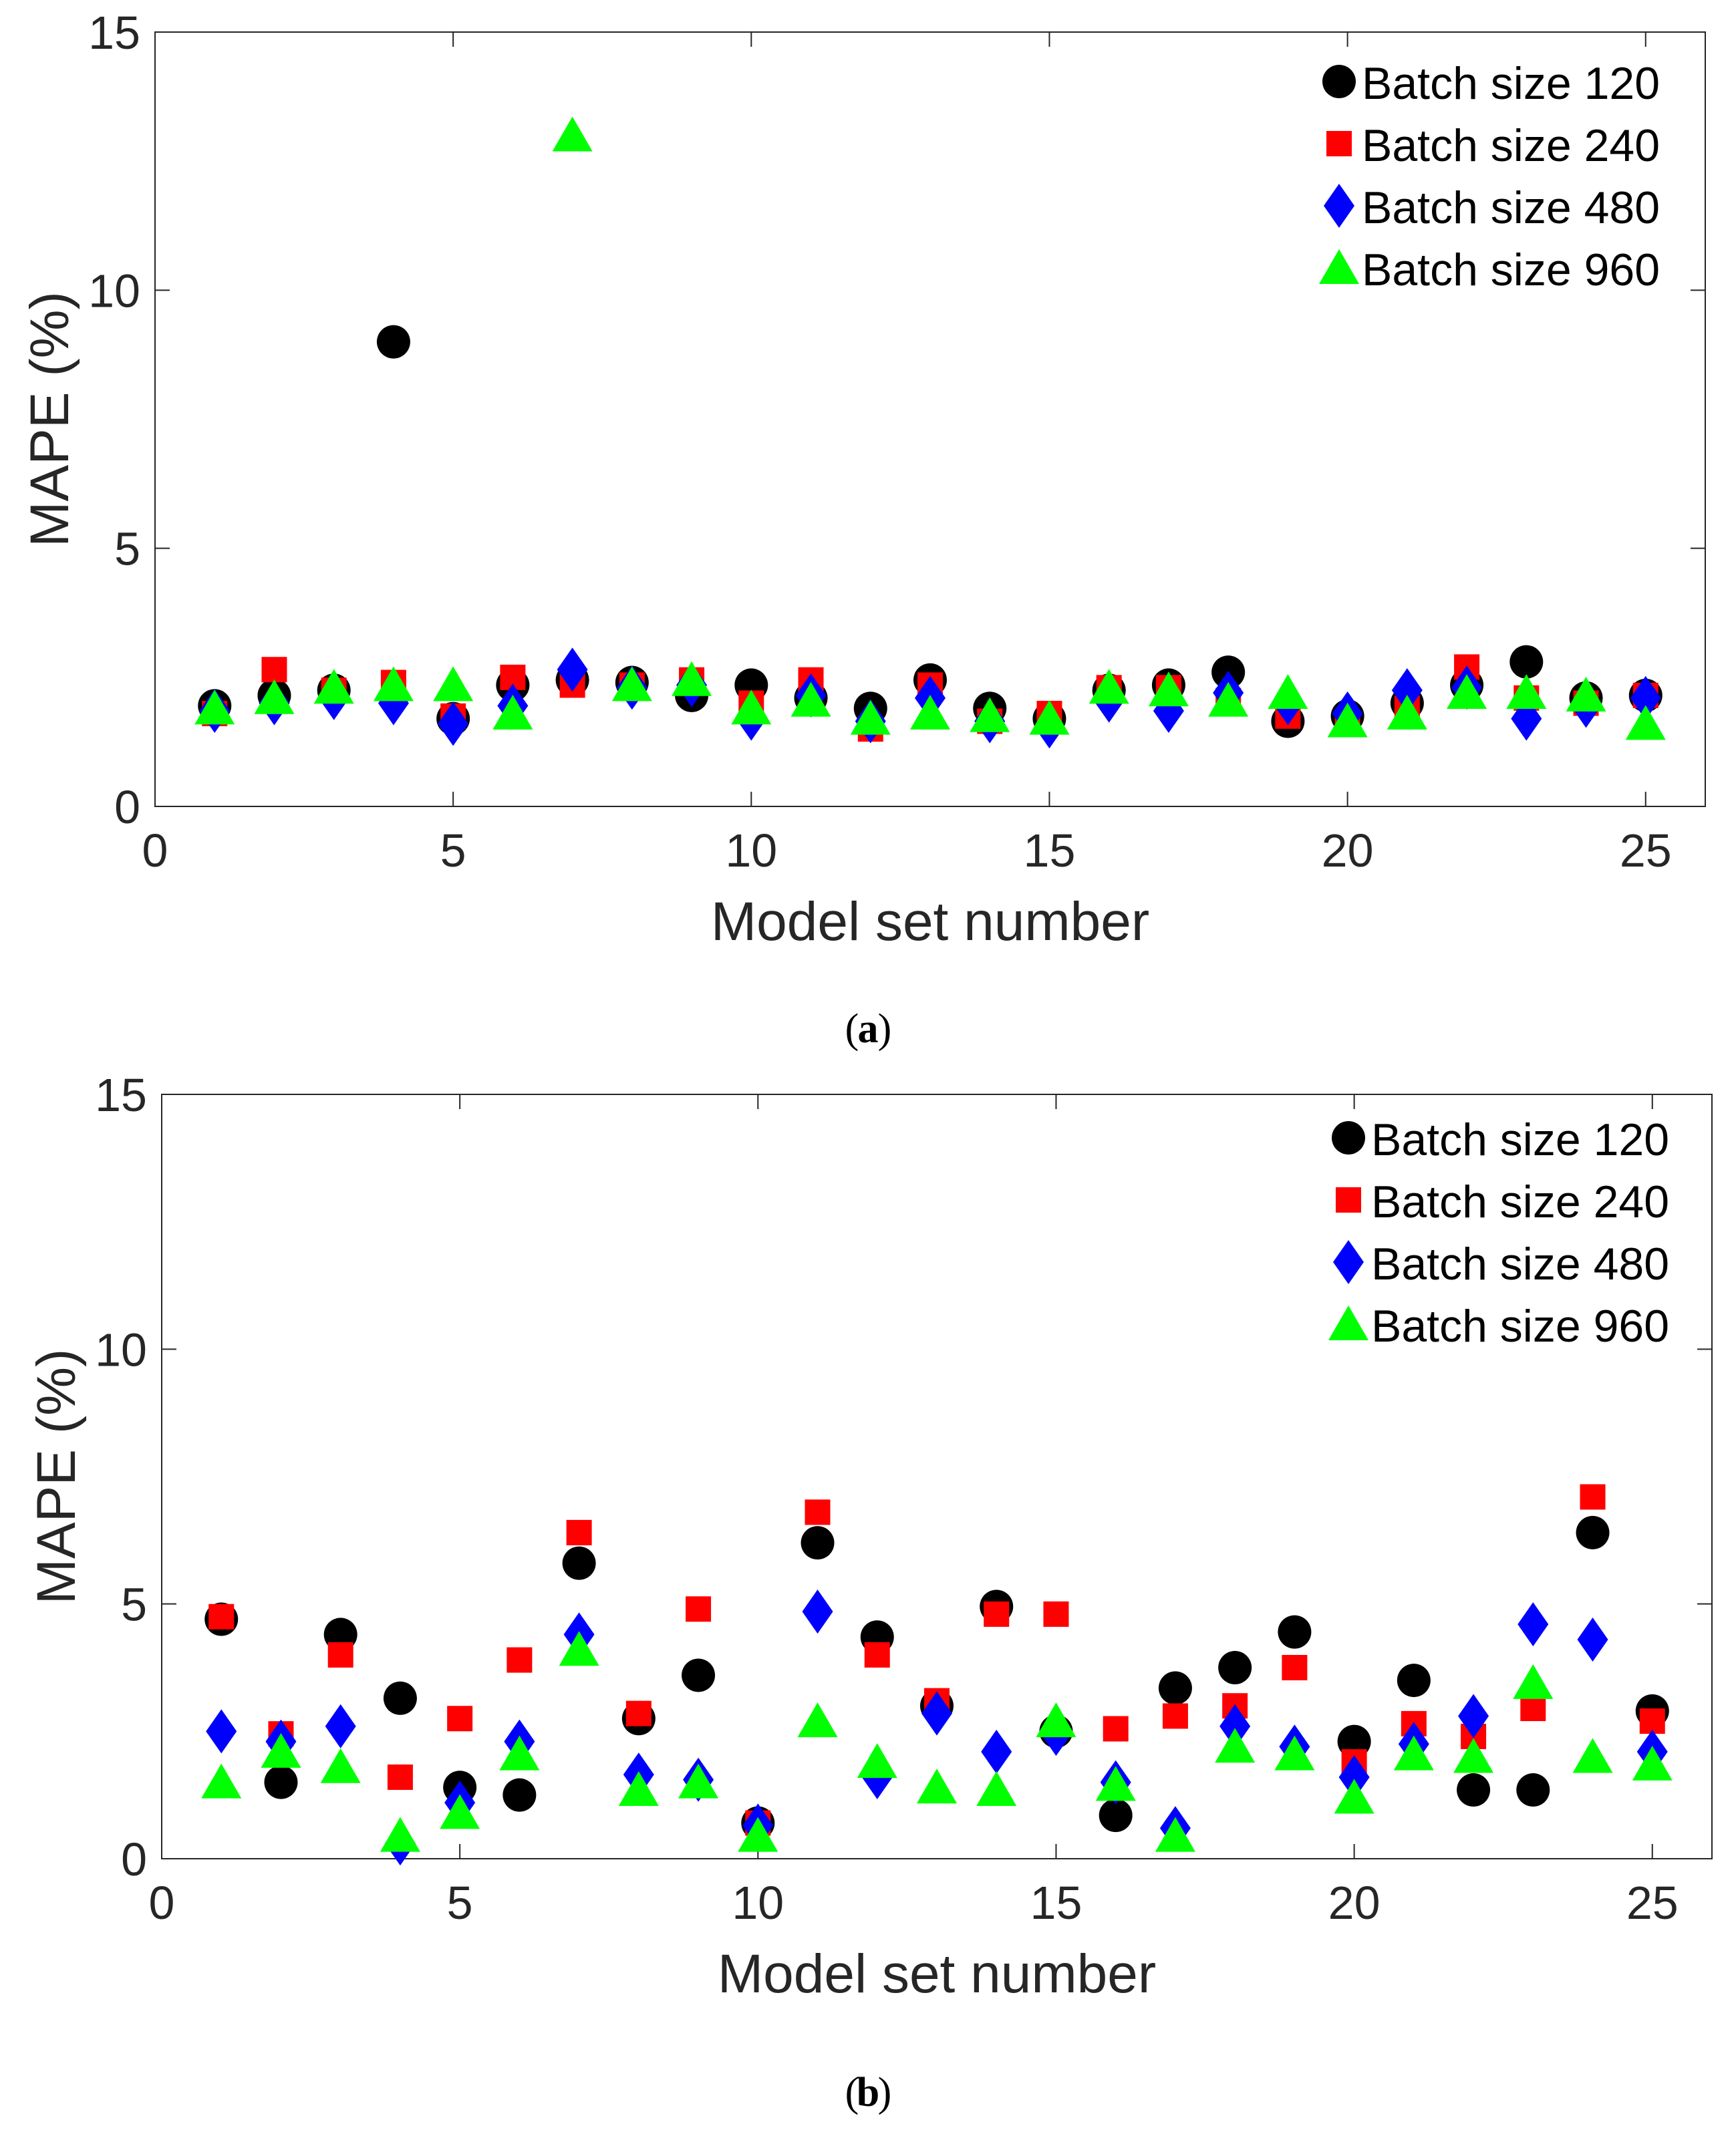 Image resolution: width=1736 pixels, height=2142 pixels. I want to click on y-tick-label: 5, so click(134, 1605).